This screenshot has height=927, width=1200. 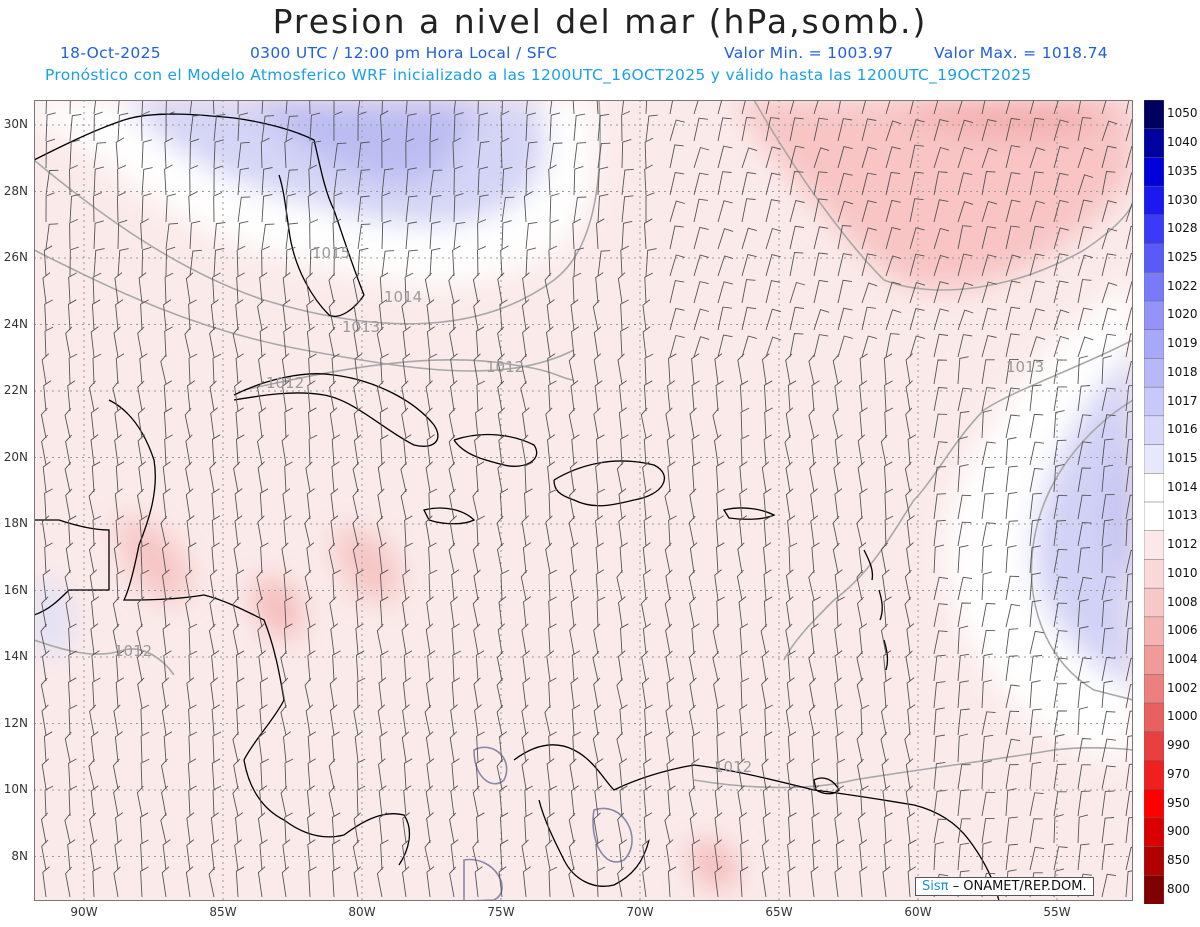 I want to click on latitude-label: 14N, so click(x=15, y=656).